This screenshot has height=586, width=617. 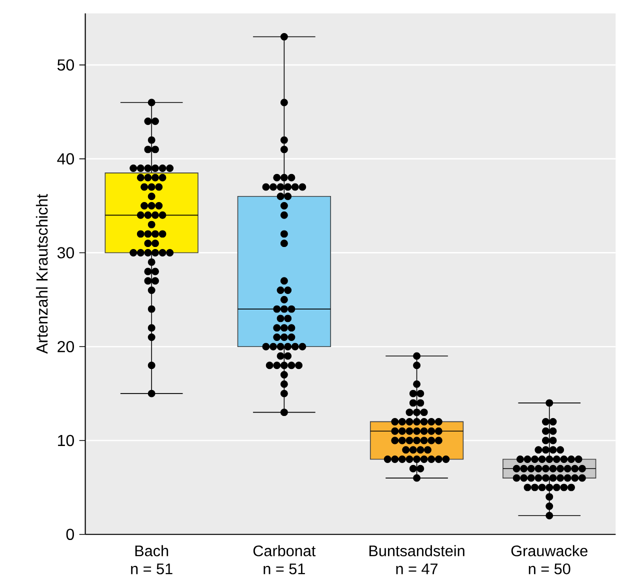 I want to click on x-tick-label: Bach, so click(x=151, y=550).